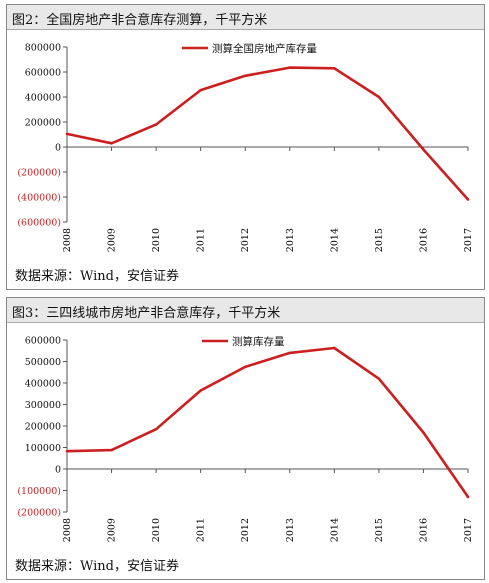 The image size is (489, 583). I want to click on legend-label: 测算库存量, so click(258, 341).